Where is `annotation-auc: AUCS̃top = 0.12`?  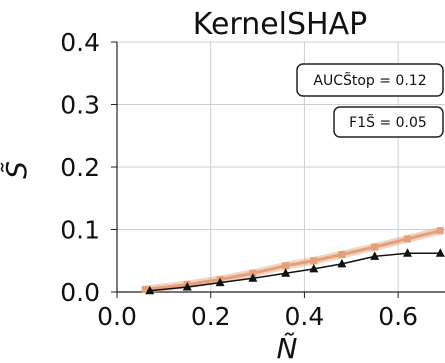
annotation-auc: AUCS̃top = 0.12 is located at coordinates (370, 80).